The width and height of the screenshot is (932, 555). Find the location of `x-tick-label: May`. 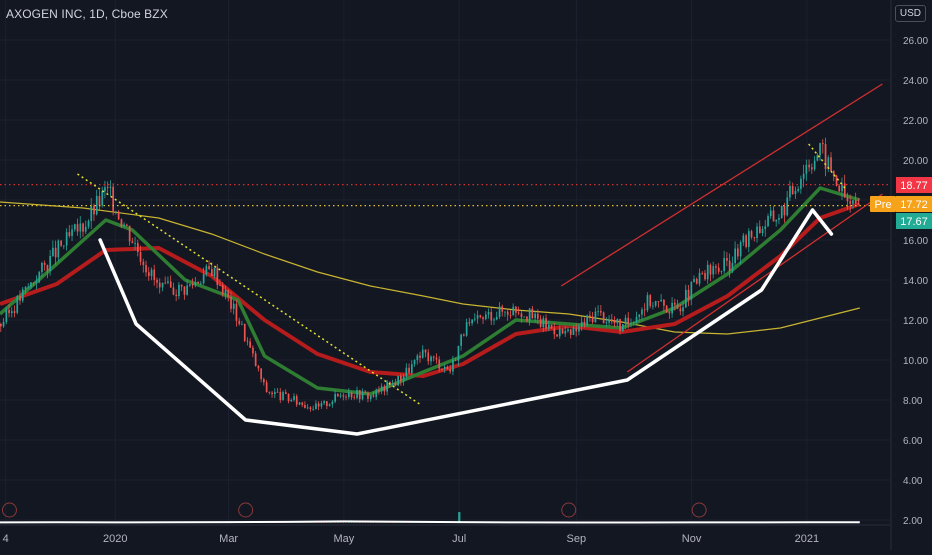

x-tick-label: May is located at coordinates (344, 539).